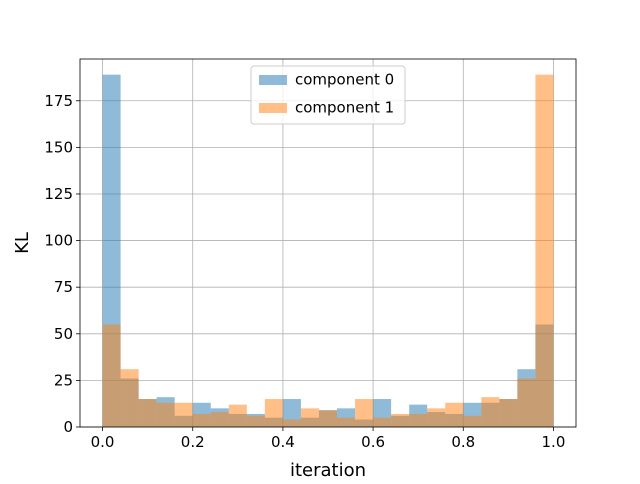  What do you see at coordinates (58, 101) in the screenshot?
I see `y-tick-label: 175` at bounding box center [58, 101].